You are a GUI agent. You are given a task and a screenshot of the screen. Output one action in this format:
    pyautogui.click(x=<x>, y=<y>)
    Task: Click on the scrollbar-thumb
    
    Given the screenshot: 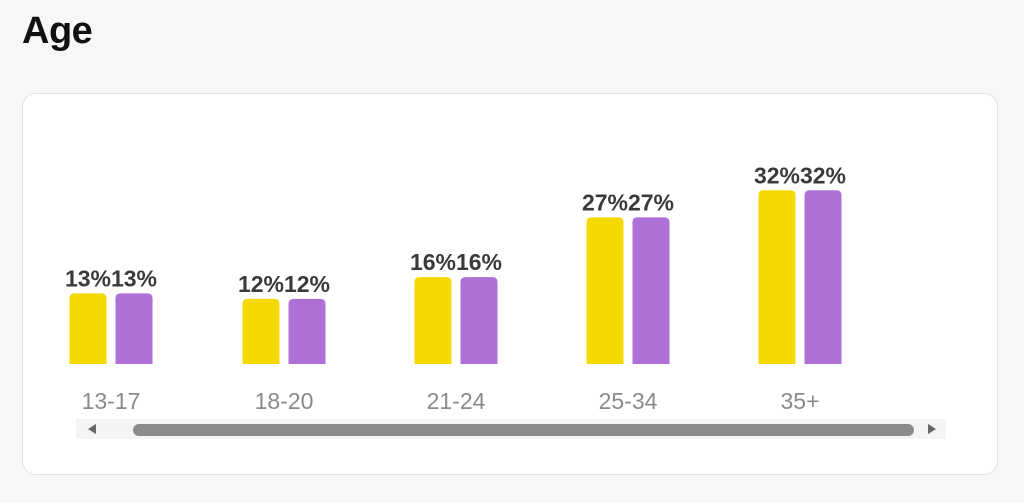 What is the action you would take?
    pyautogui.click(x=523, y=430)
    